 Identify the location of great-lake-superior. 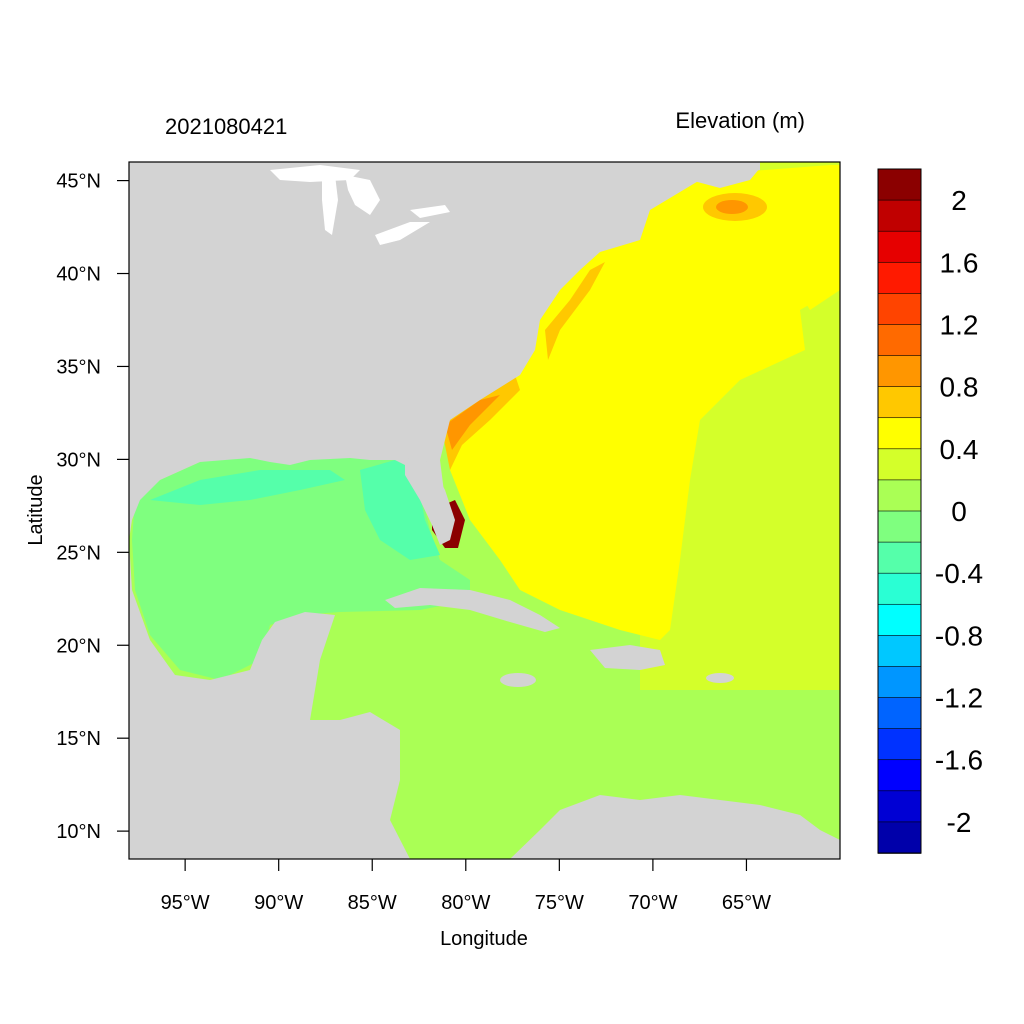
(315, 173).